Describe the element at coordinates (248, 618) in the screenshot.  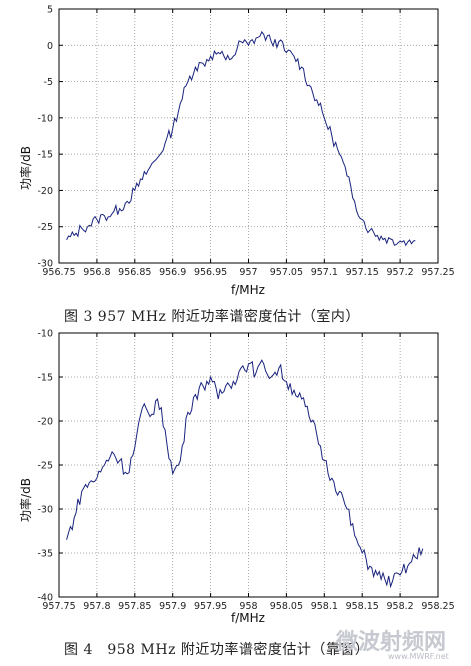
I see `chart-2-x-axis-label: f/MHz` at that location.